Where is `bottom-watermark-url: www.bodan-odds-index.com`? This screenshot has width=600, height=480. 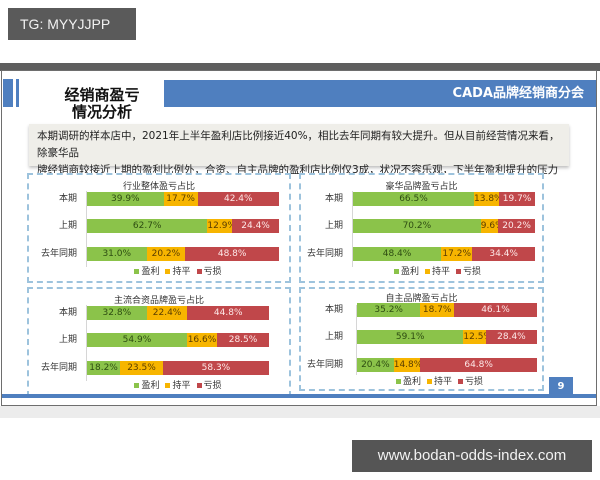 bottom-watermark-url: www.bodan-odds-index.com is located at coordinates (472, 456).